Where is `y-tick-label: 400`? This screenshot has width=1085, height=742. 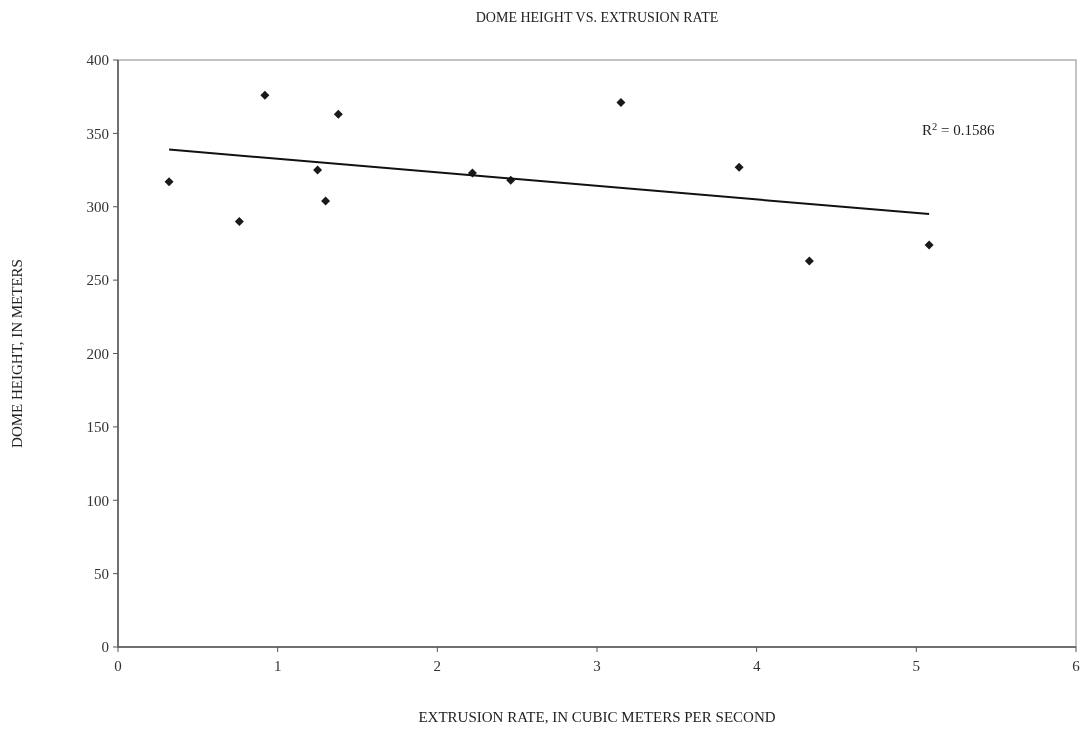 y-tick-label: 400 is located at coordinates (97, 60).